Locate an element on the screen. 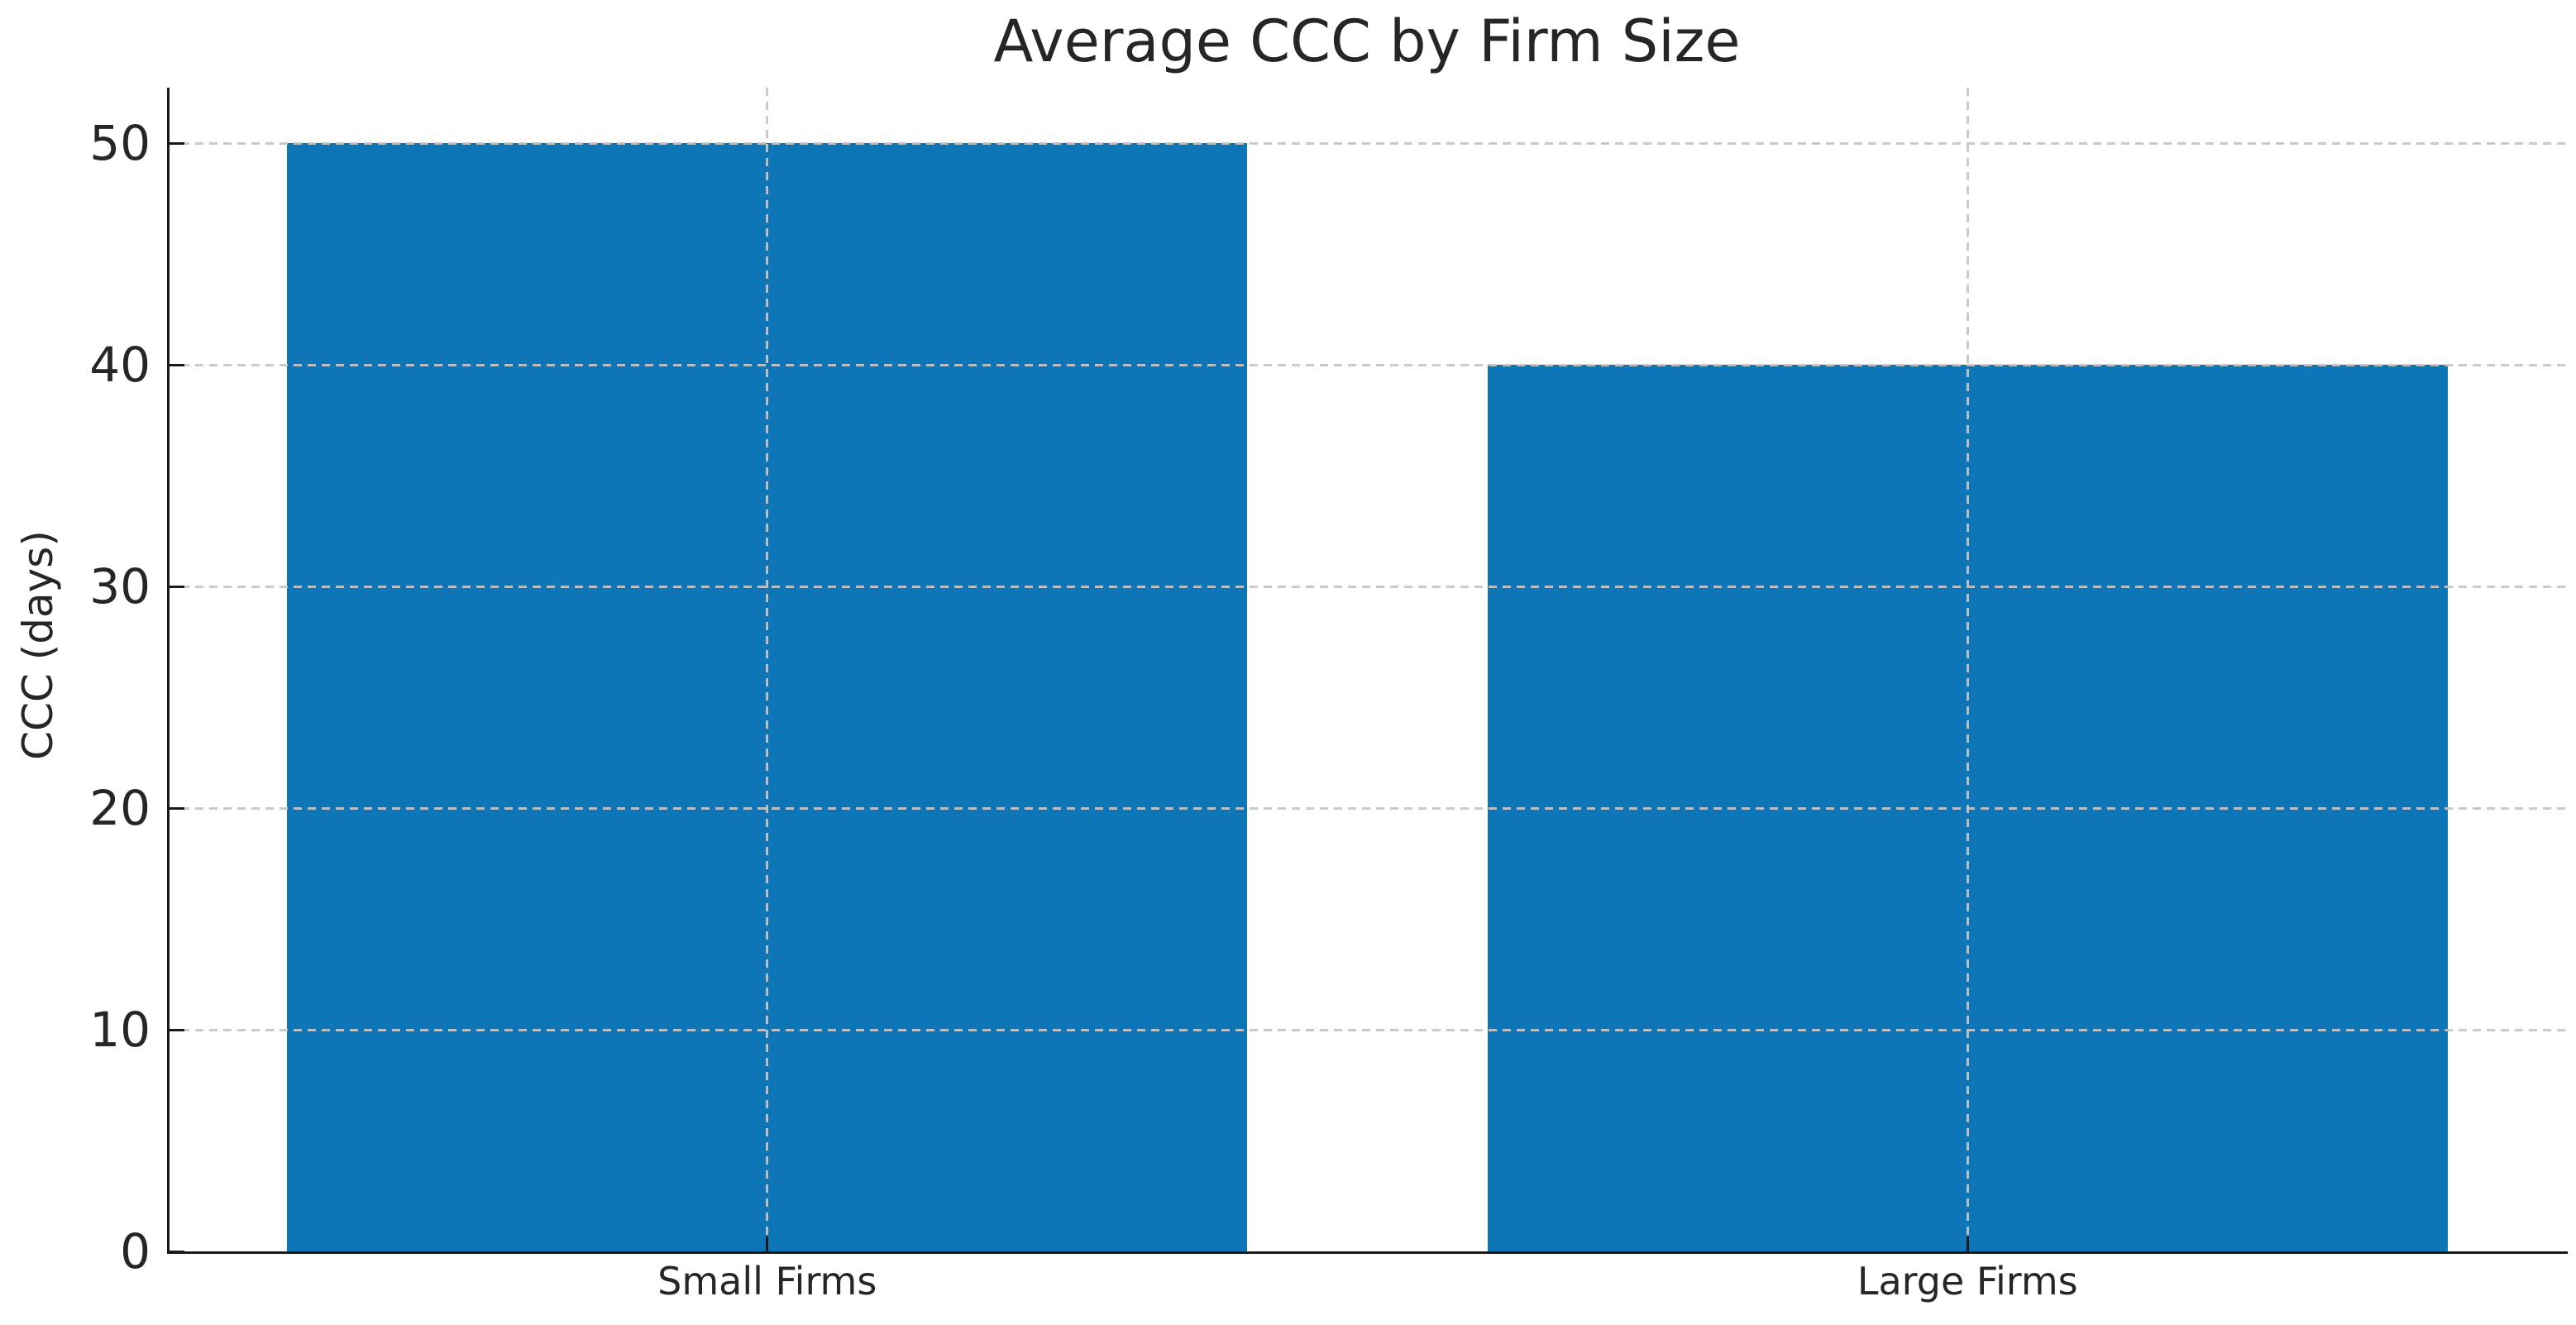 The width and height of the screenshot is (2576, 1325). x-tick-label-small-firms: Small Firms is located at coordinates (767, 1281).